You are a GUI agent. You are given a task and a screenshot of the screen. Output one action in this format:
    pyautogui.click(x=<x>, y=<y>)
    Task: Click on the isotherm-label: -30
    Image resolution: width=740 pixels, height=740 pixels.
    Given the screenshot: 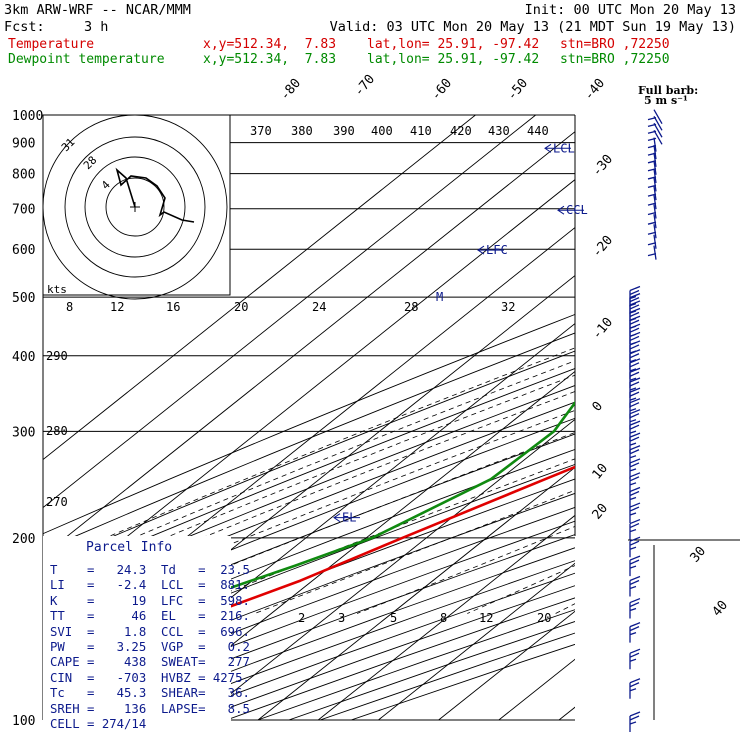 What is the action you would take?
    pyautogui.click(x=603, y=166)
    